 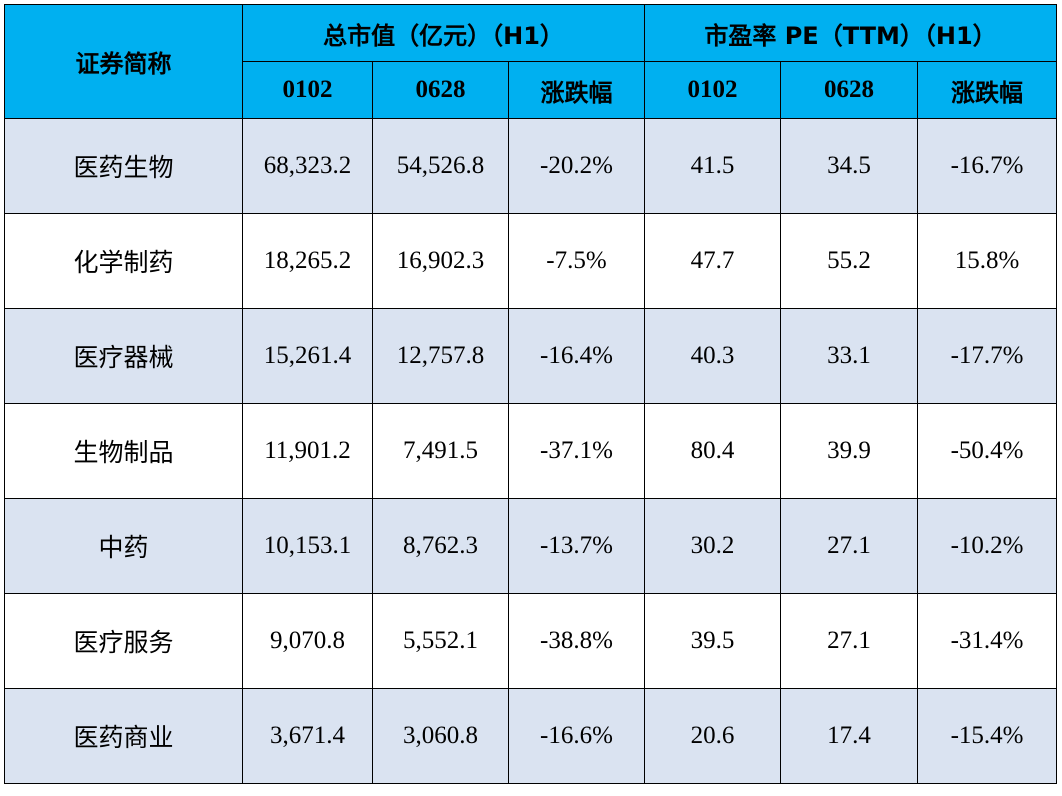 I want to click on header-row-subcols: 0102 0628 涨跌幅 0102 0628 涨跌幅, so click(x=531, y=90).